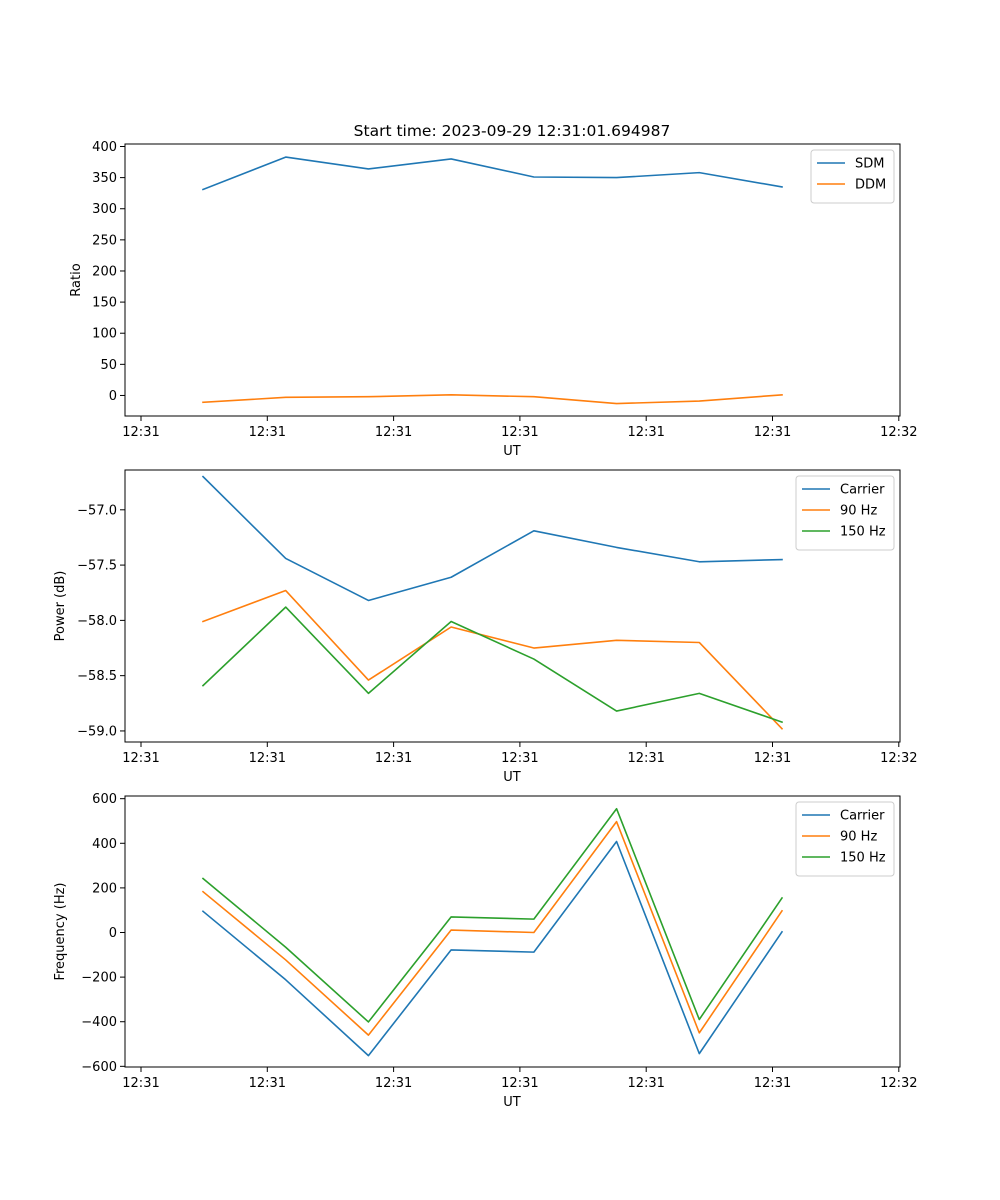 This screenshot has width=1000, height=1200. I want to click on y-tick-label: −57.5, so click(97, 566).